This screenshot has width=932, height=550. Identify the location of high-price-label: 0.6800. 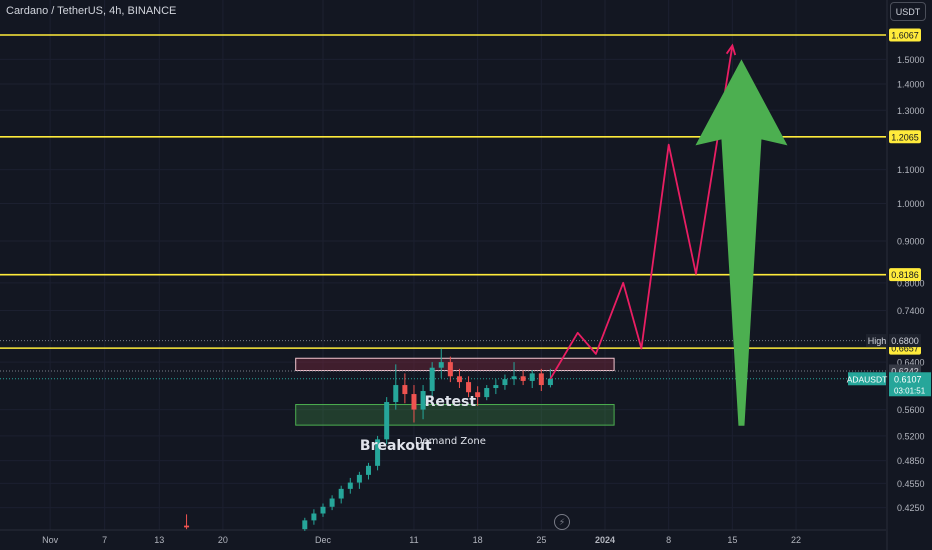
(905, 341).